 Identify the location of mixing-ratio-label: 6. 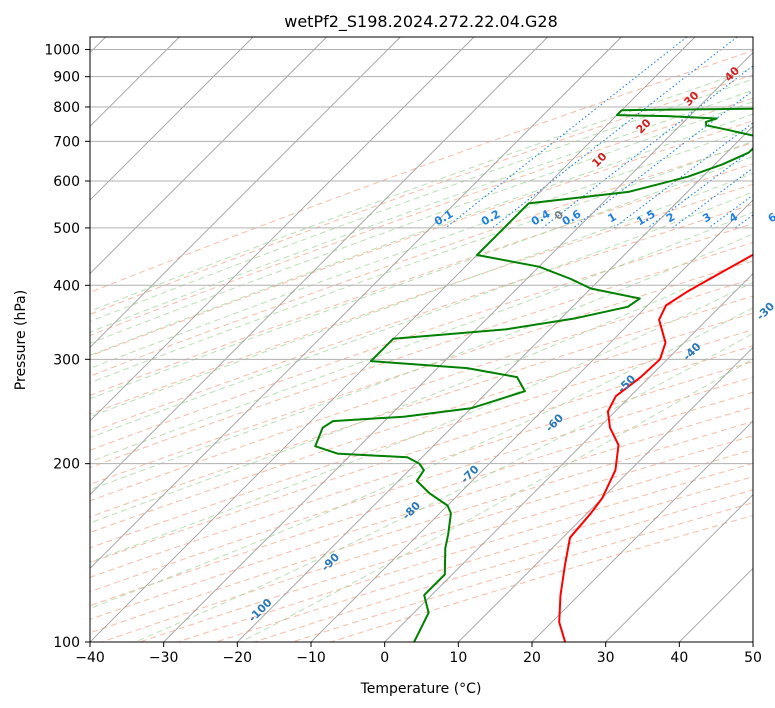
(770, 217).